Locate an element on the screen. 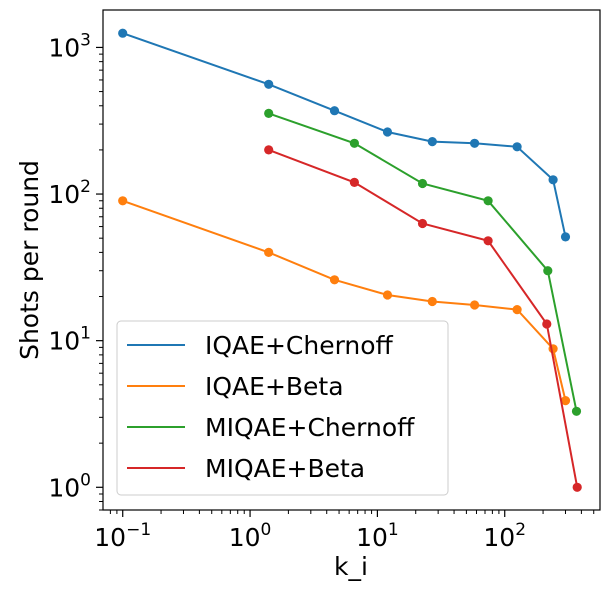  legend-item-miqae-beta: MIQAE+Beta is located at coordinates (246, 468).